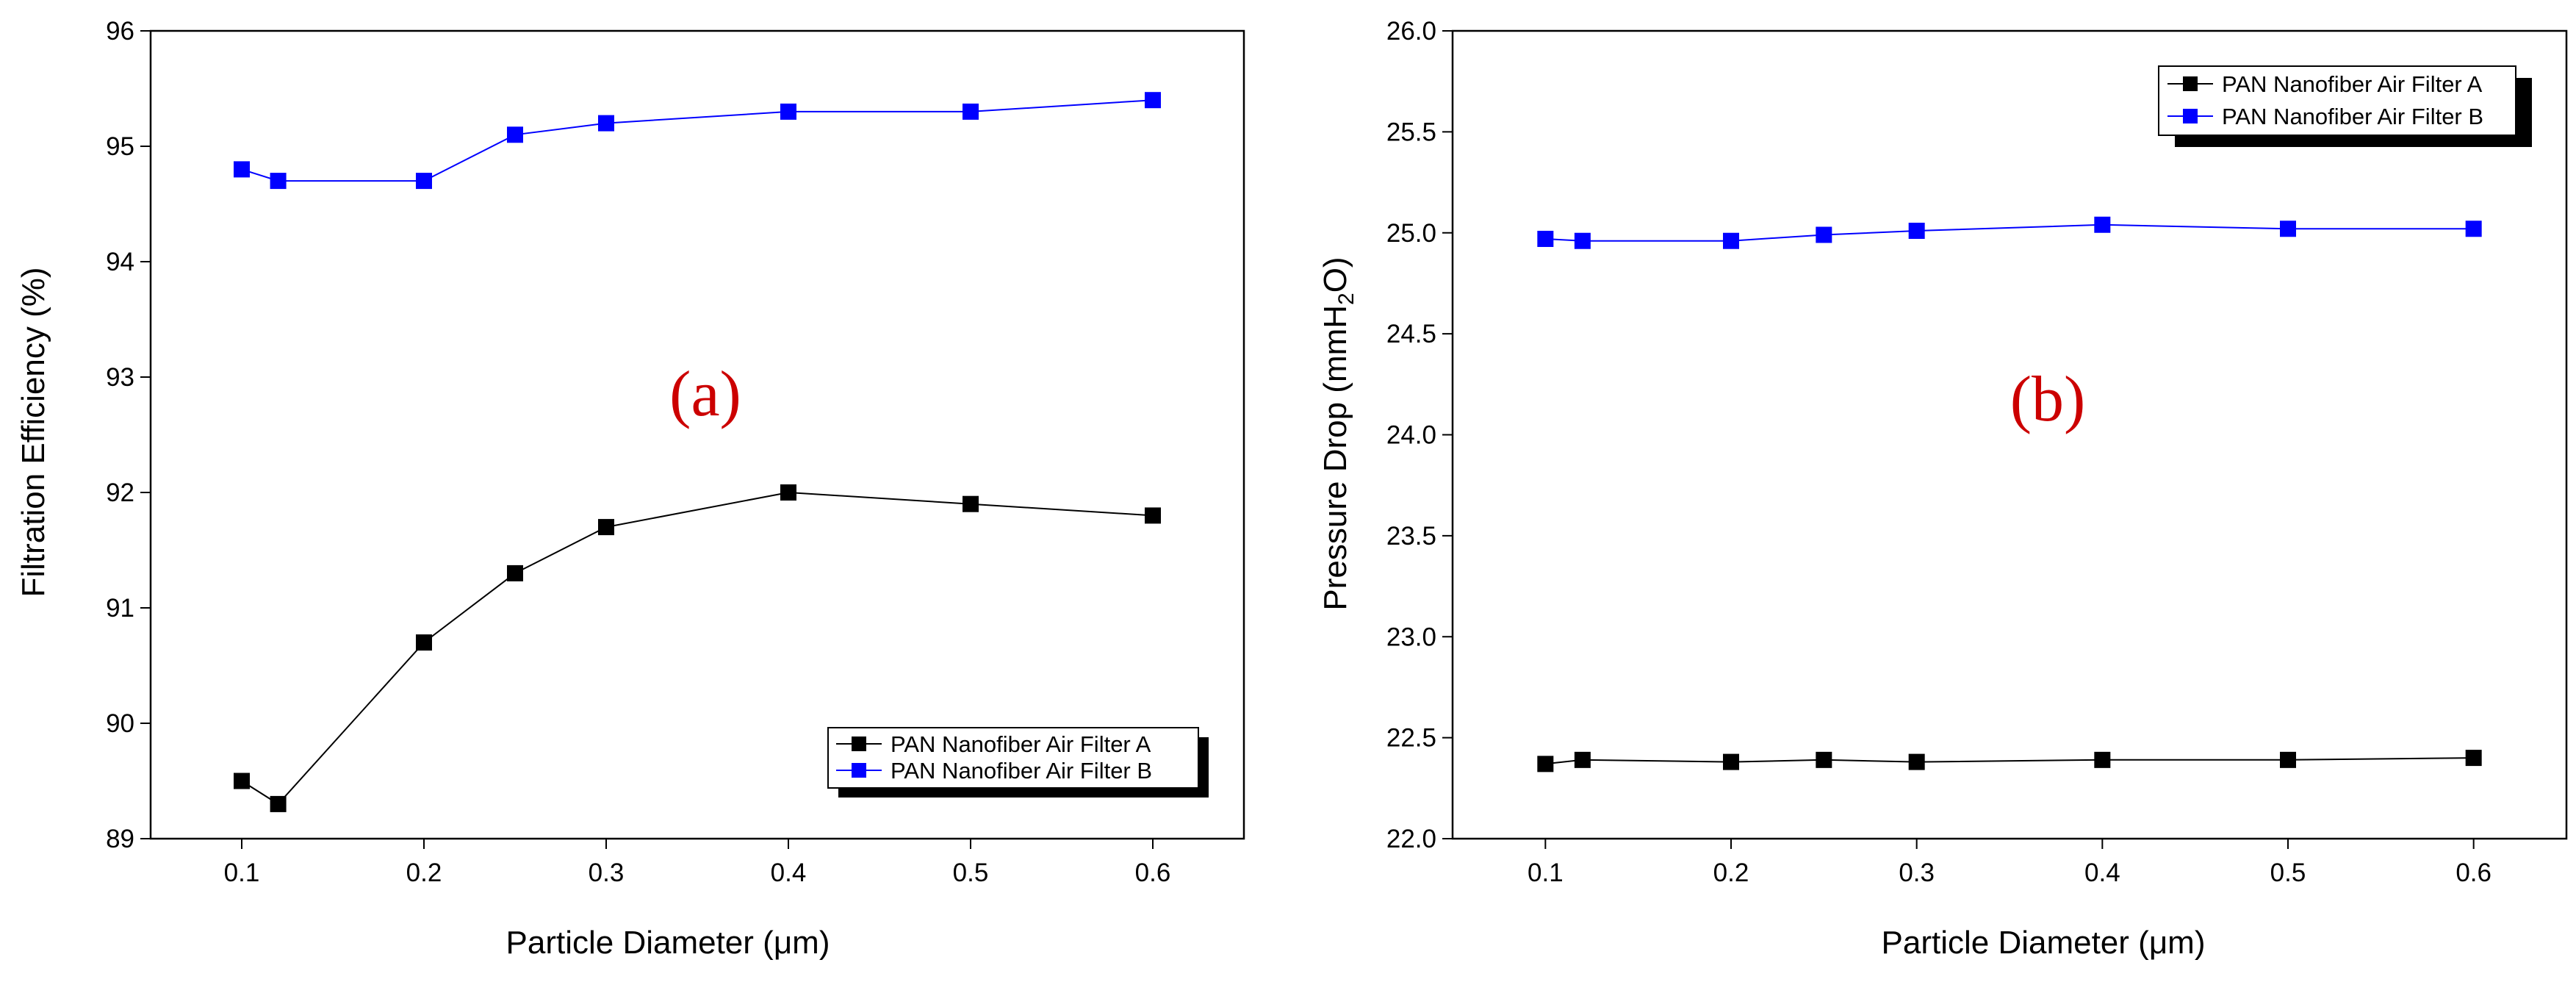  Describe the element at coordinates (120, 608) in the screenshot. I see `y-tick-label: 91` at that location.